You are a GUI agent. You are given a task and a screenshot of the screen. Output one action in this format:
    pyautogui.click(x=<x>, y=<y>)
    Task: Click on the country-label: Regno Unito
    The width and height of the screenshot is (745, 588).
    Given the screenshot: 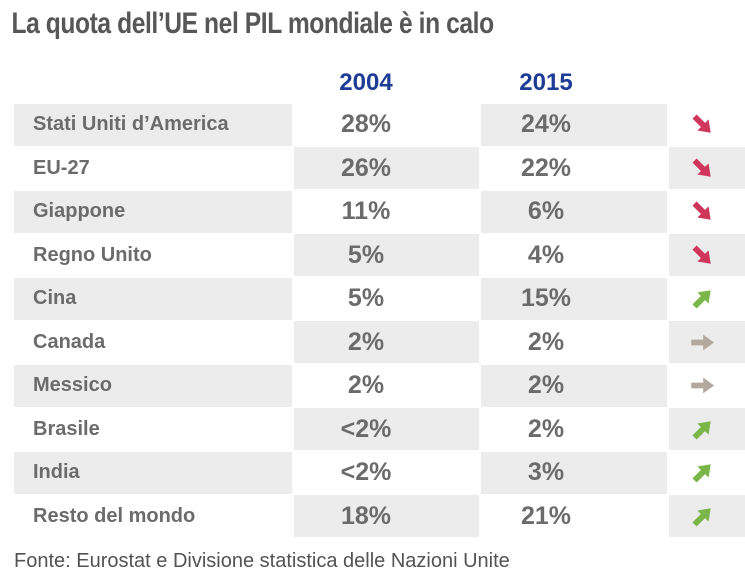 What is the action you would take?
    pyautogui.click(x=153, y=255)
    